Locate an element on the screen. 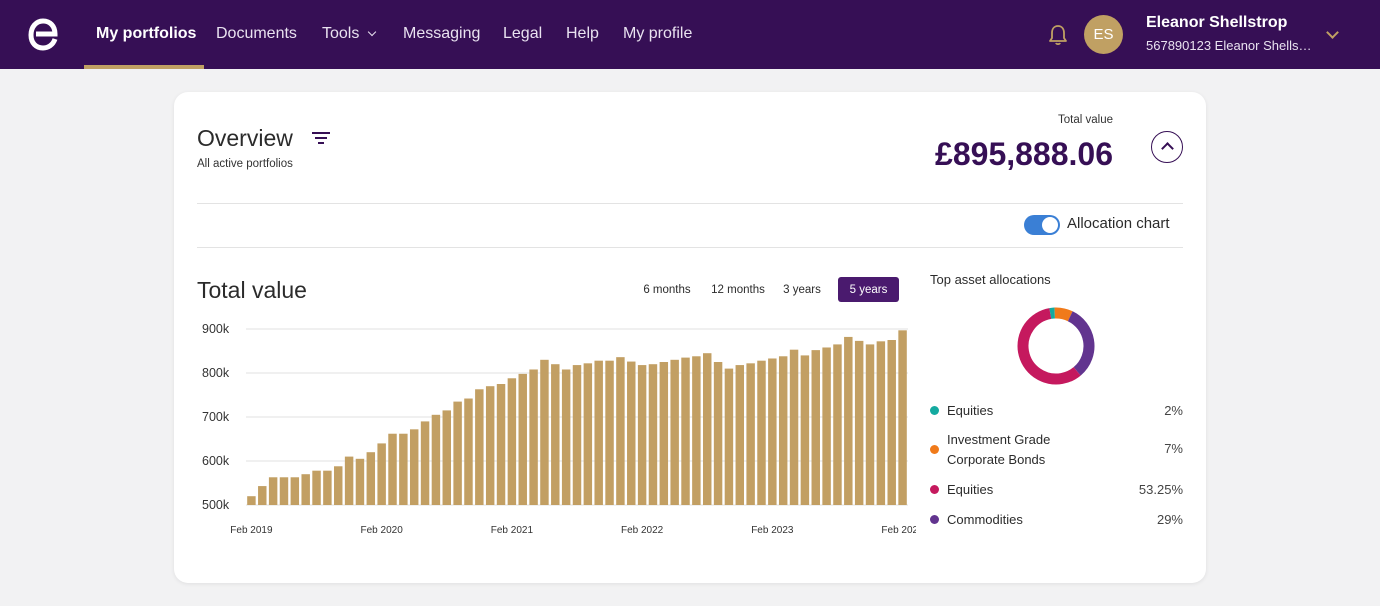 The height and width of the screenshot is (606, 1380). allocation-donut-chart is located at coordinates (1056, 346).